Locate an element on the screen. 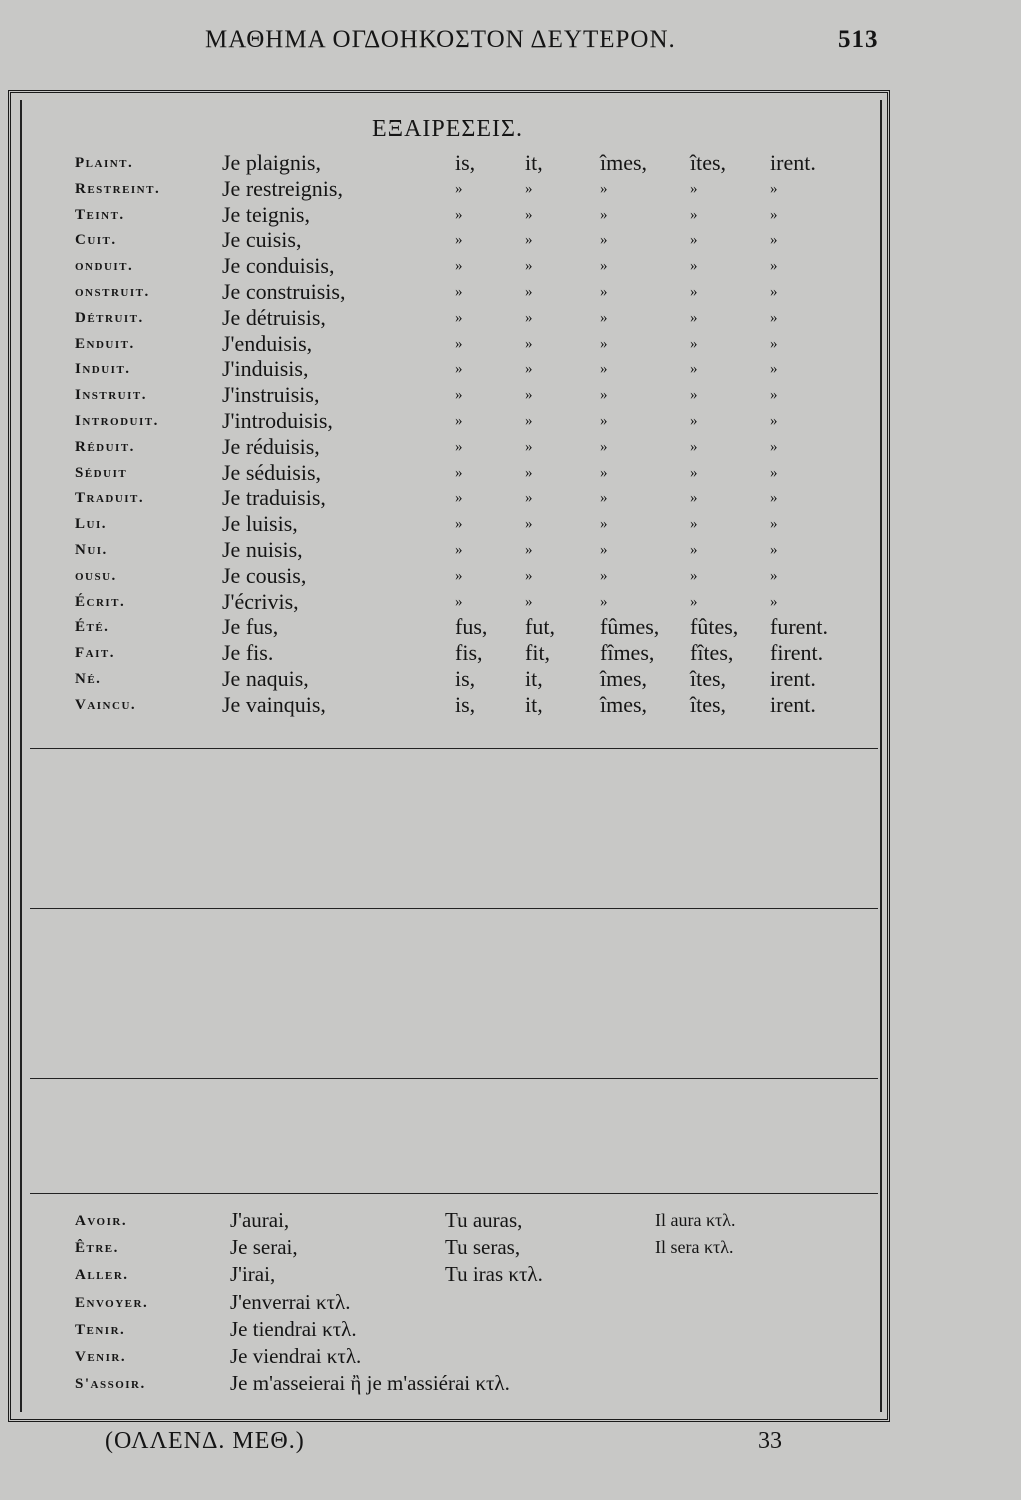 The image size is (1021, 1500). ending: is, is located at coordinates (465, 678).